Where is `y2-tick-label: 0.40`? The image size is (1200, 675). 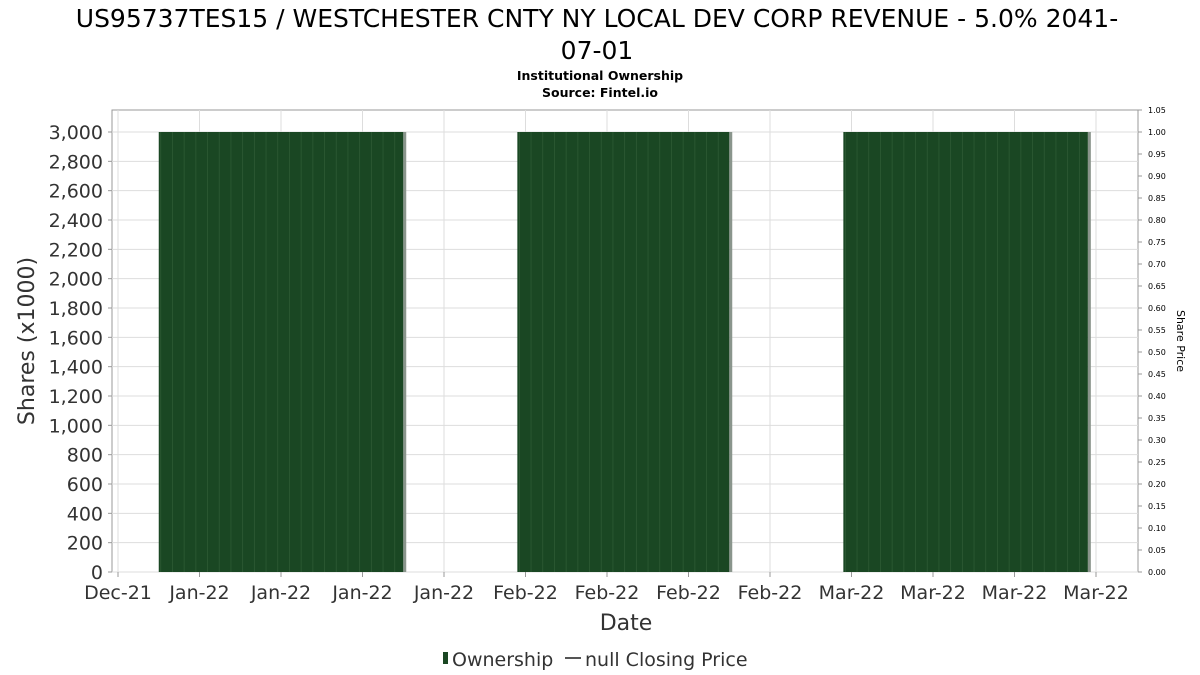 y2-tick-label: 0.40 is located at coordinates (1157, 396).